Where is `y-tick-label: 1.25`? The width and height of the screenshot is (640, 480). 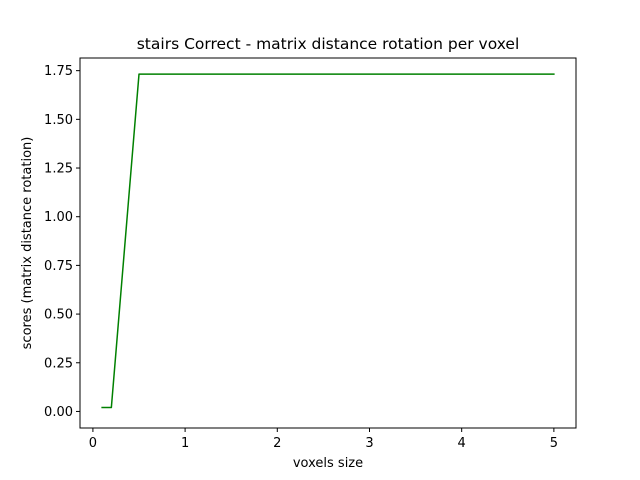 y-tick-label: 1.25 is located at coordinates (58, 169).